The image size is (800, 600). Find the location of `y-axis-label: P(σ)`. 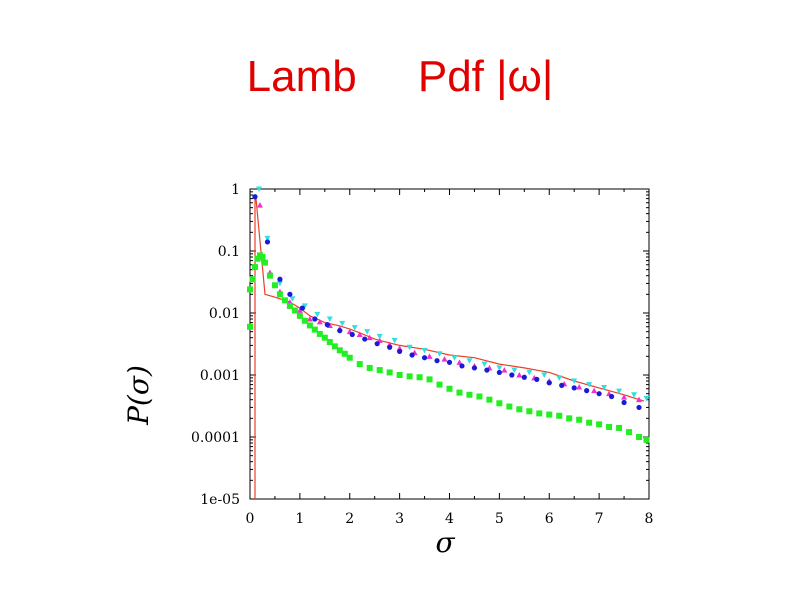

y-axis-label: P(σ) is located at coordinates (138, 395).